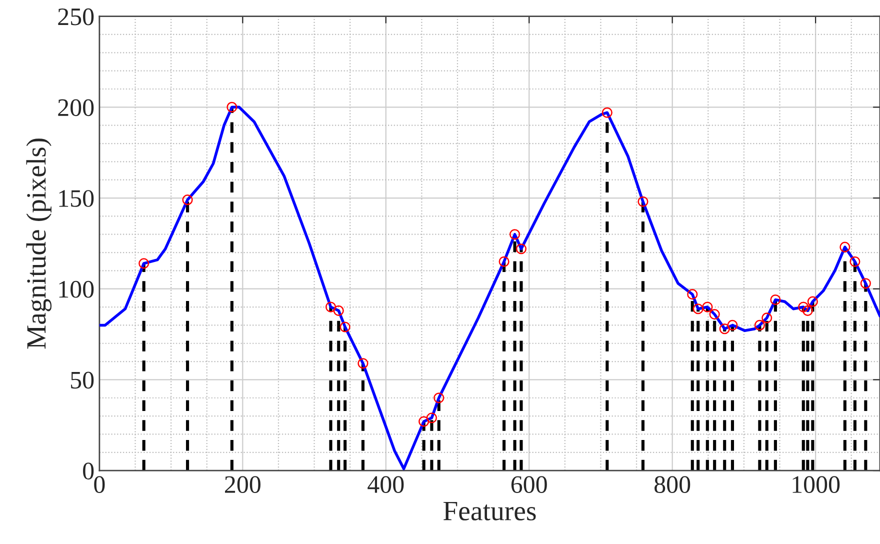  Describe the element at coordinates (242, 485) in the screenshot. I see `x-tick-label: 200` at that location.